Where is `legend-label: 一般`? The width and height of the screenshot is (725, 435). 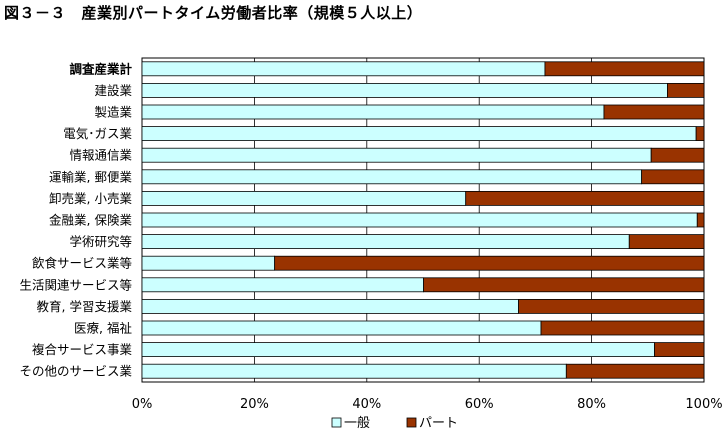 legend-label: 一般 is located at coordinates (357, 423).